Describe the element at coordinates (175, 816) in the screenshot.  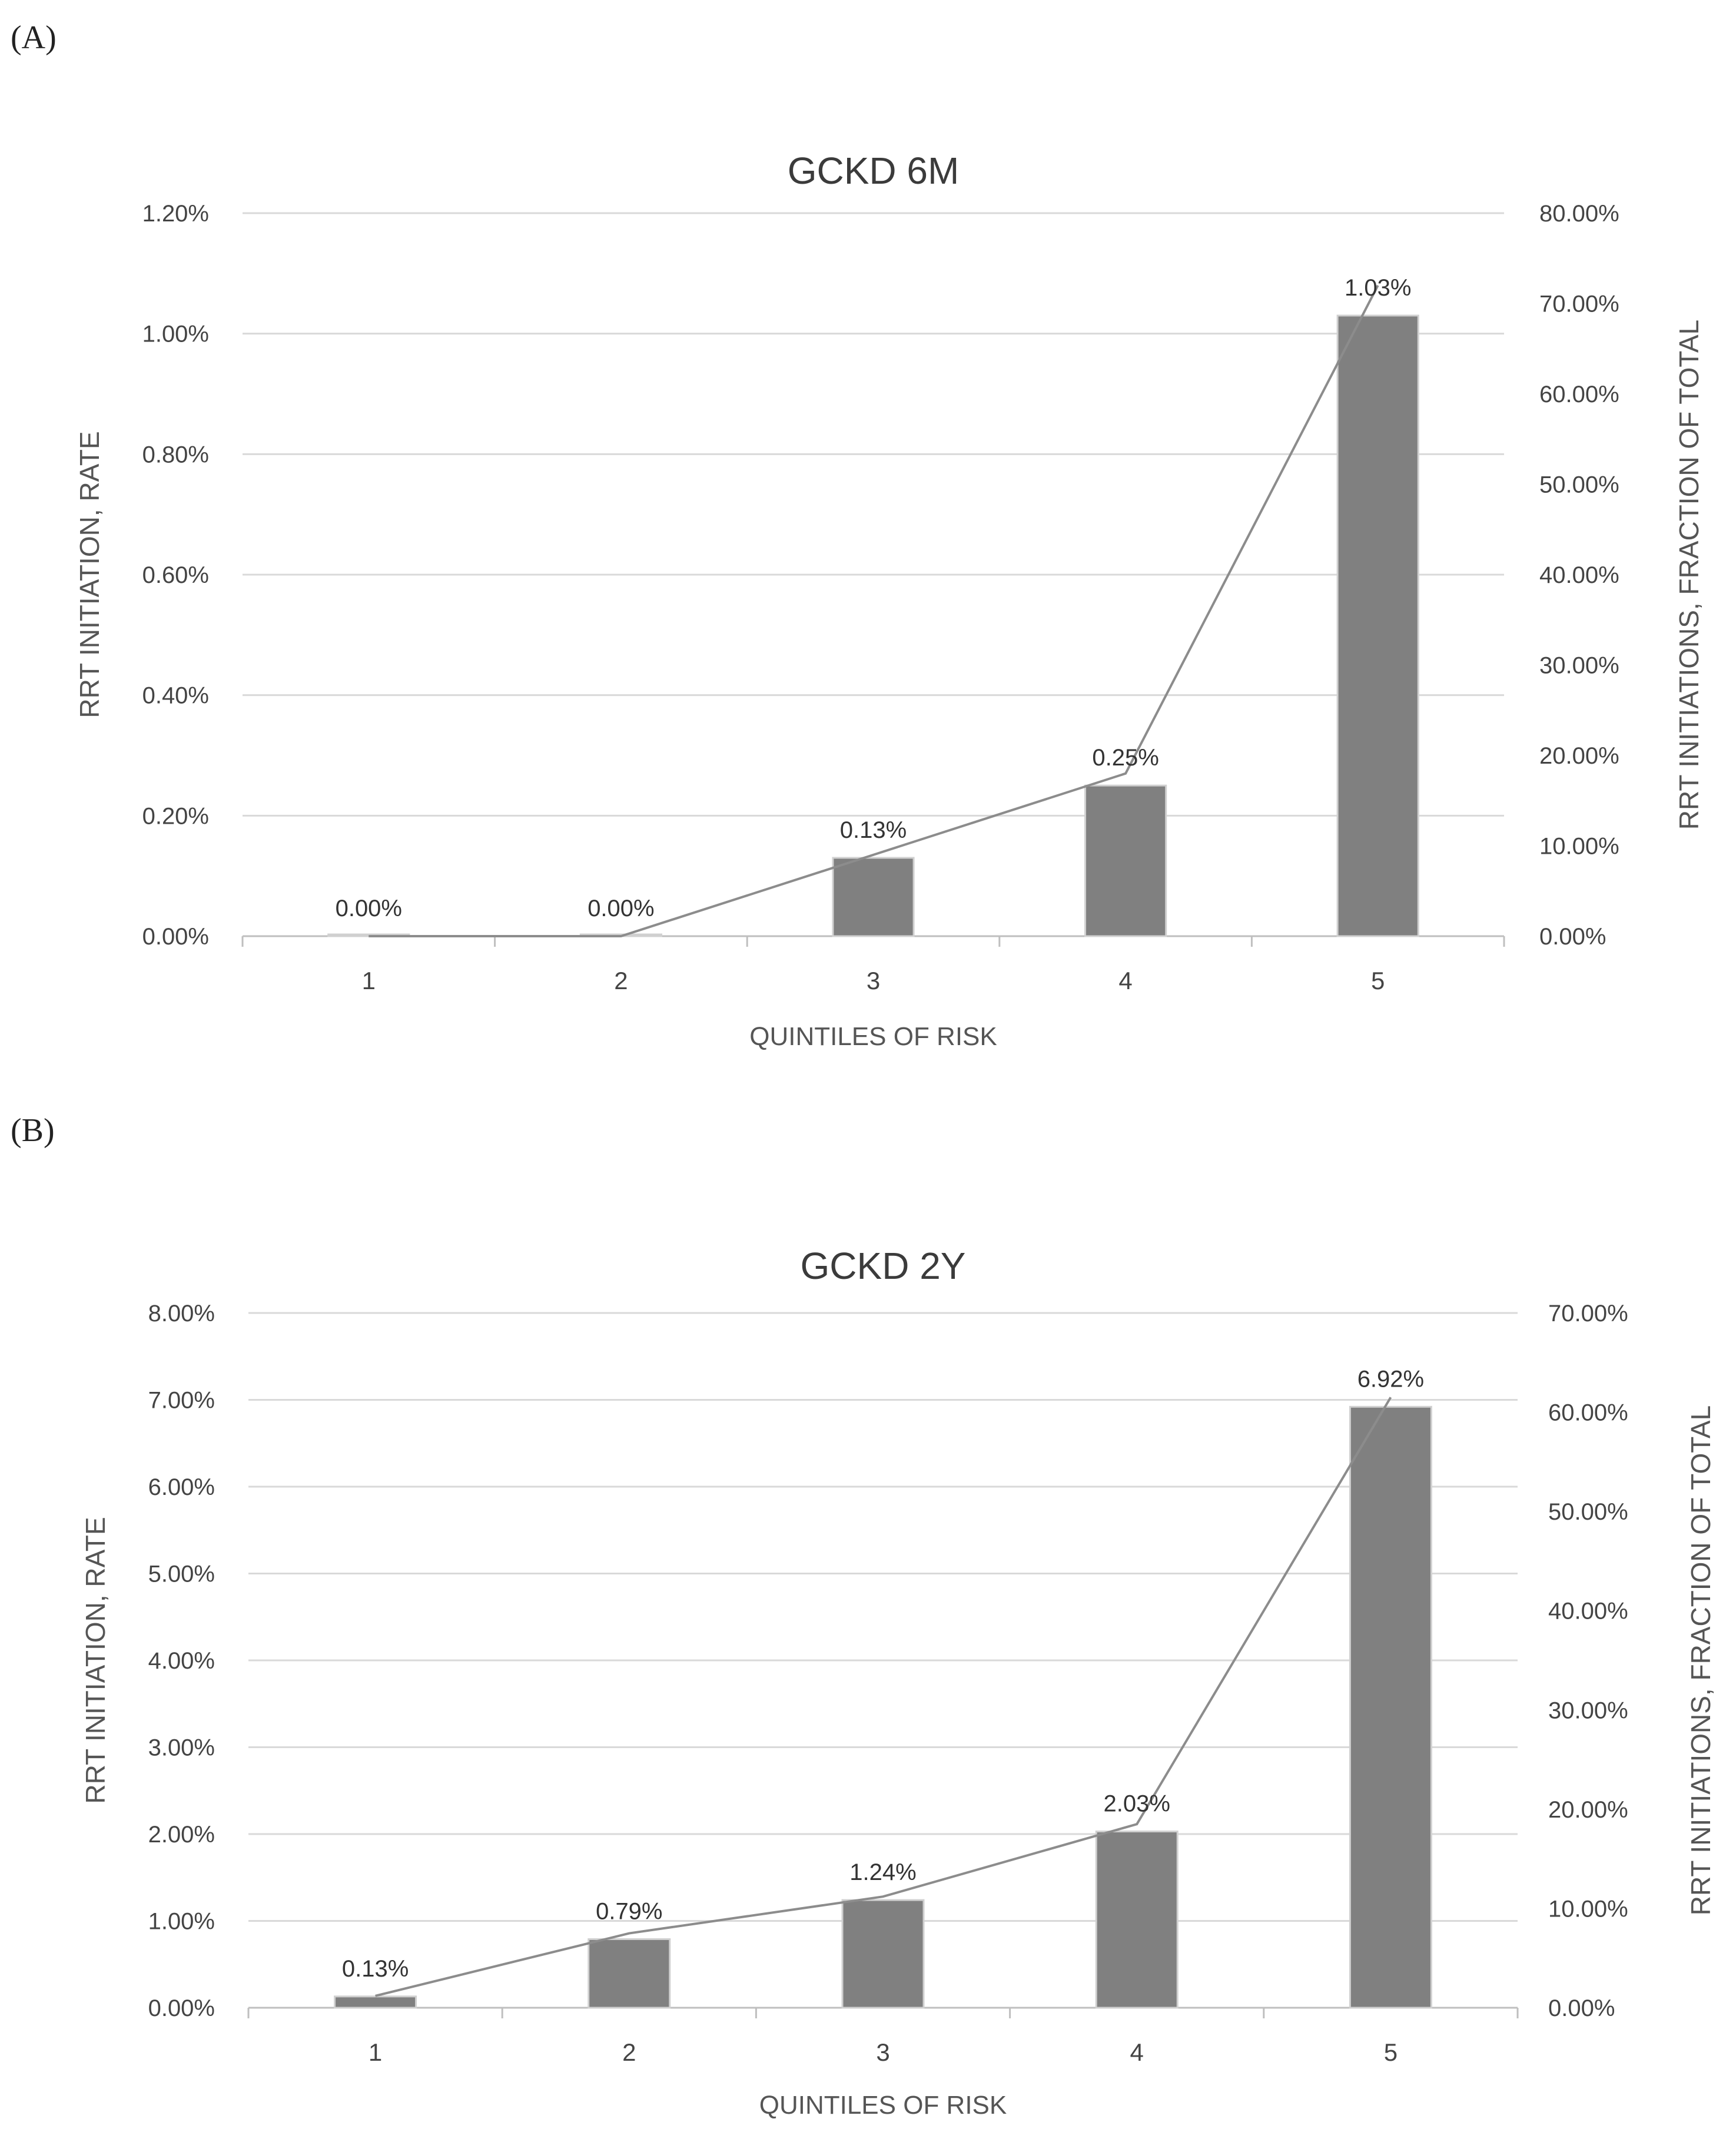
I see `y-tick-label: 0.20%` at that location.